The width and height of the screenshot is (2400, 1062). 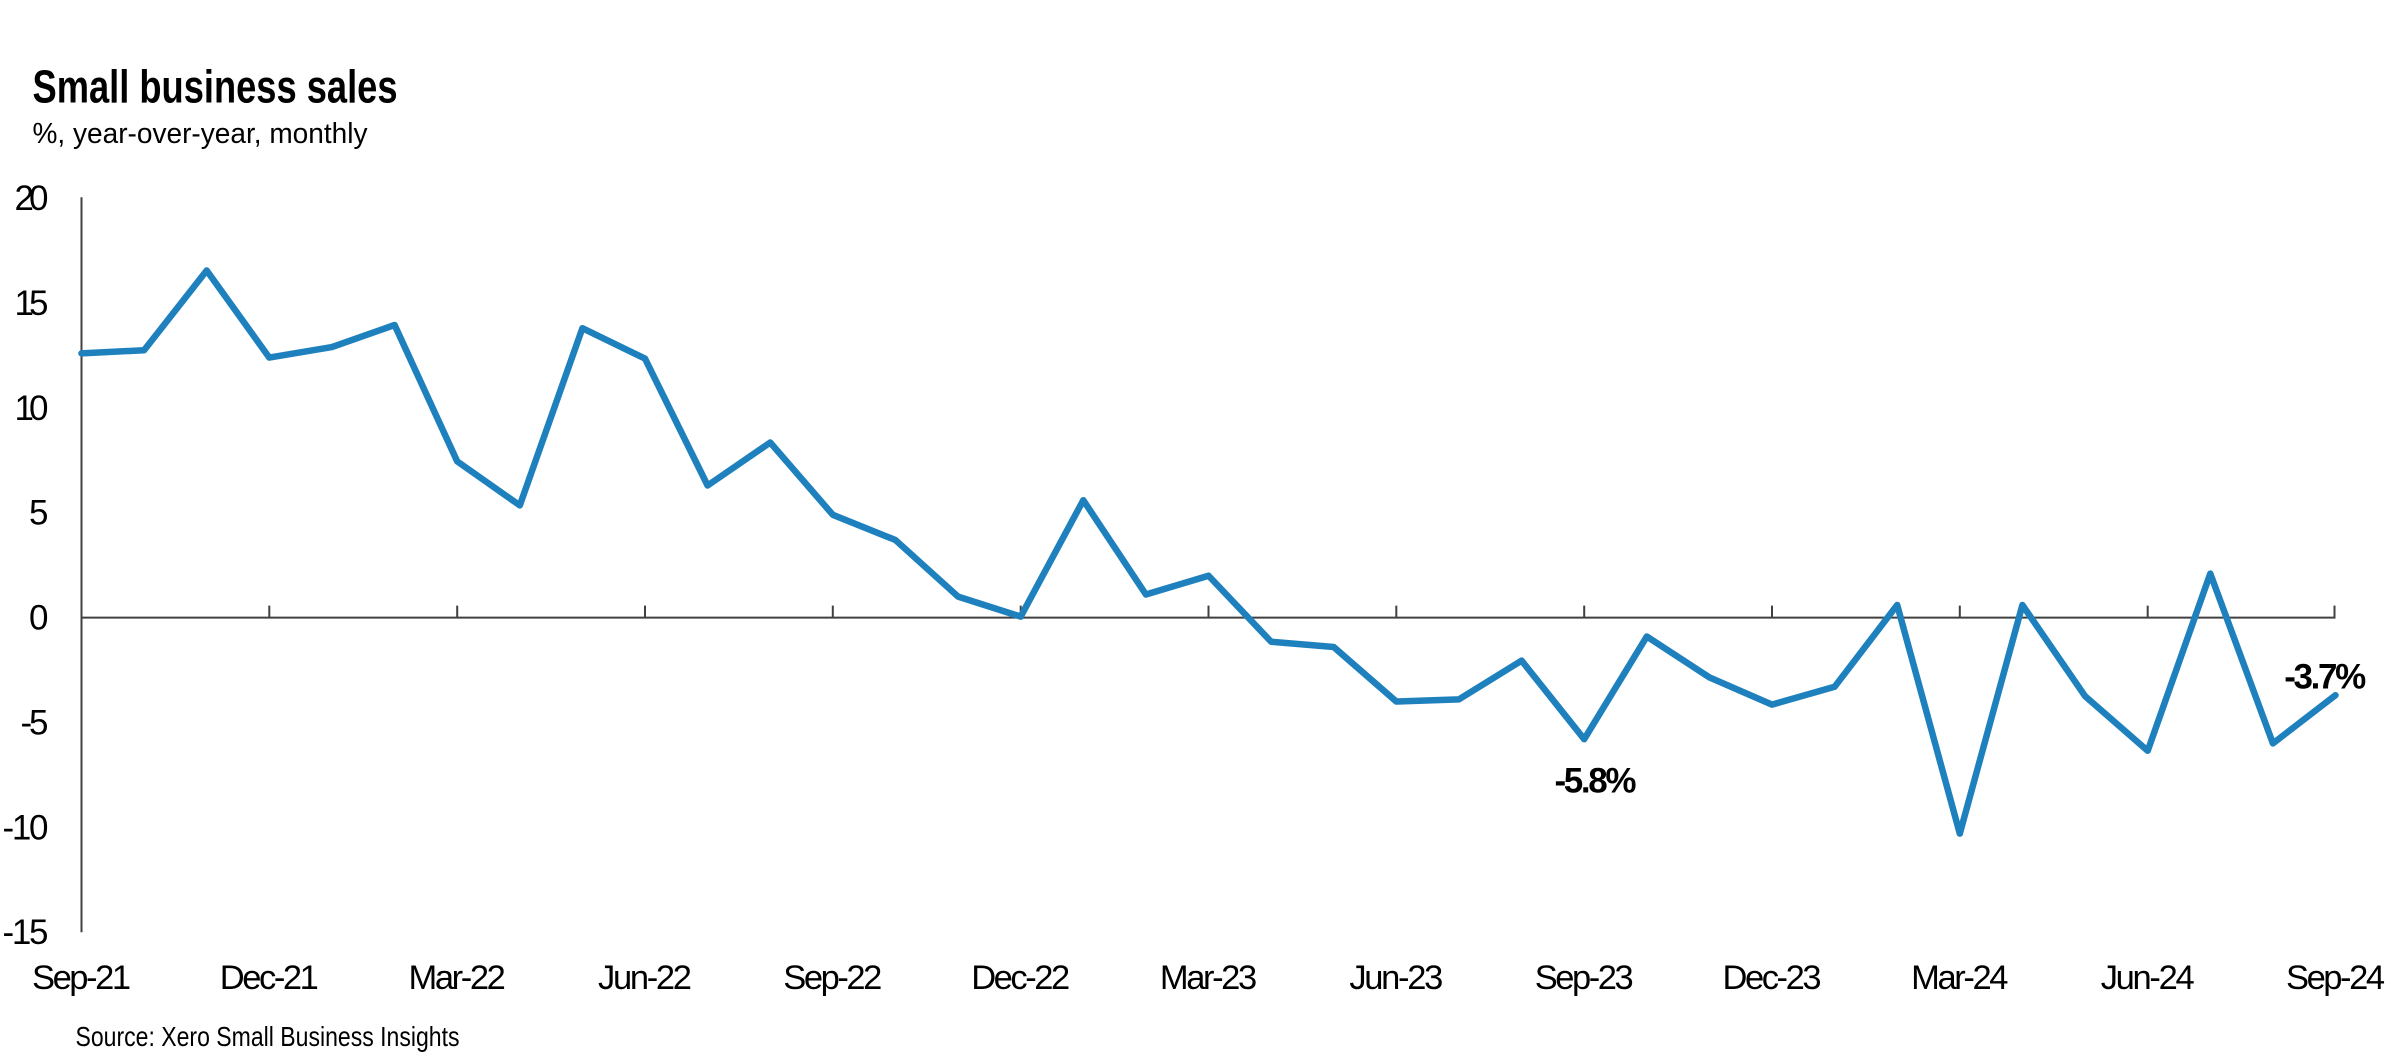 I want to click on svg-text: Jun-24, so click(x=2148, y=978).